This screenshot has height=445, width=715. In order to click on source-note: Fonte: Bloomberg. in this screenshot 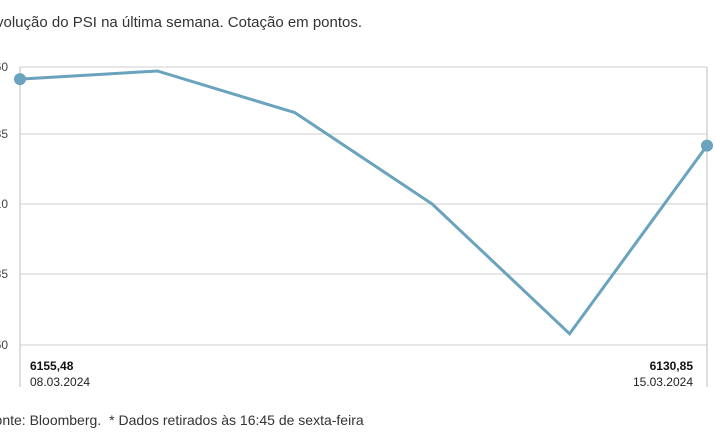, I will do `click(51, 420)`.